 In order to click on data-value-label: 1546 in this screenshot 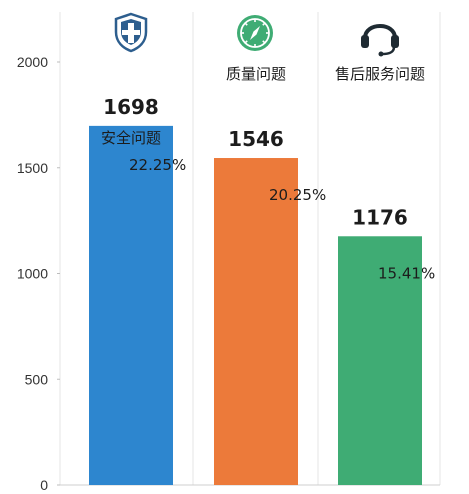, I will do `click(256, 139)`.